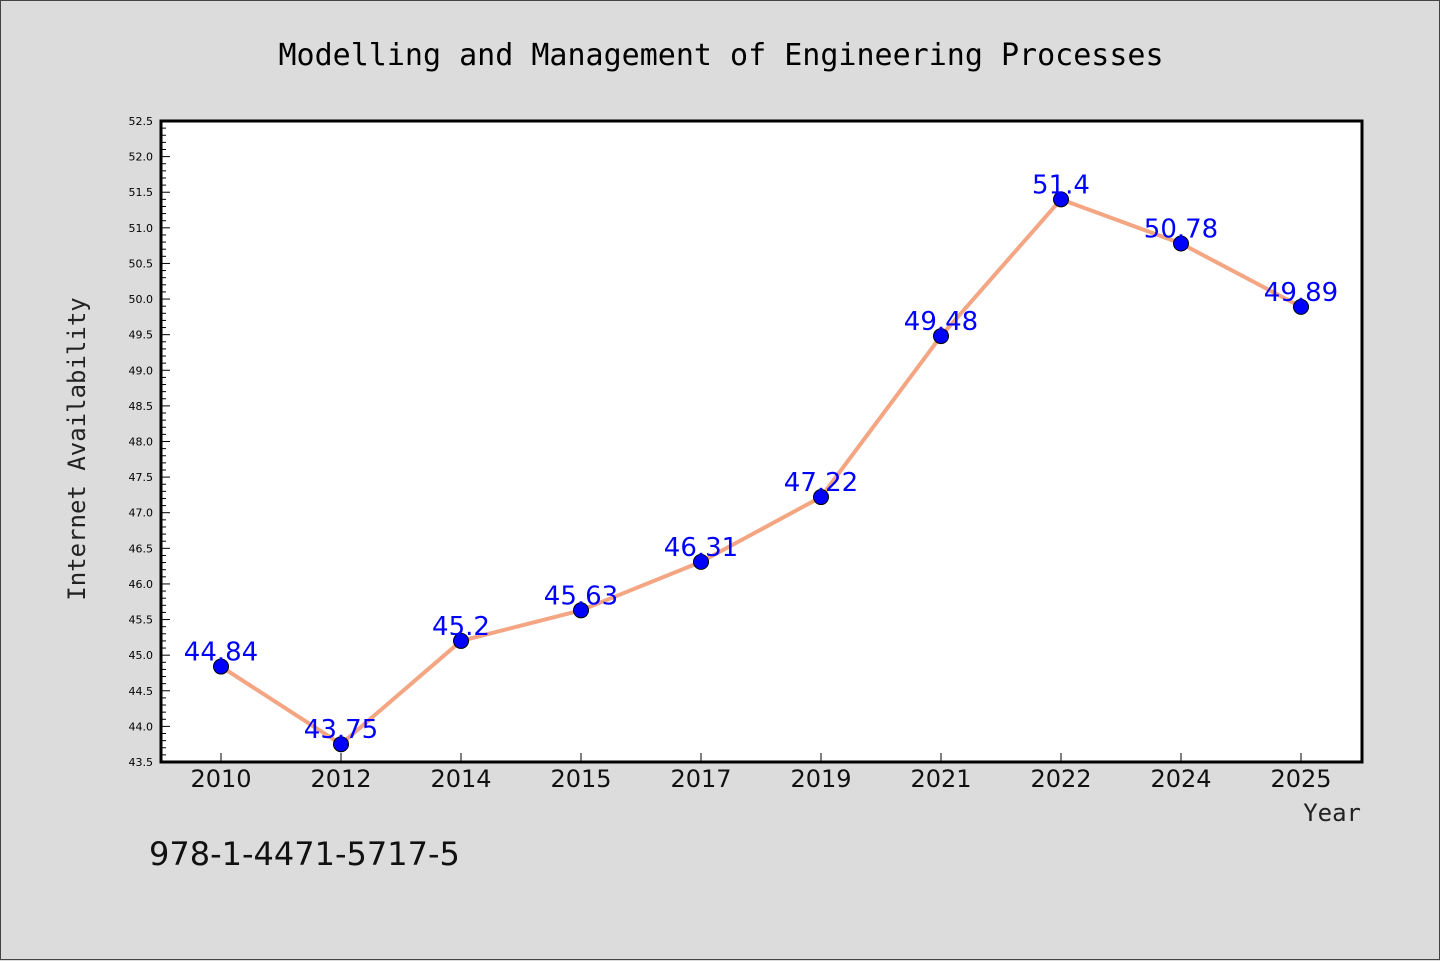 The width and height of the screenshot is (1440, 961). What do you see at coordinates (141, 228) in the screenshot?
I see `y-tick-label: 51.0` at bounding box center [141, 228].